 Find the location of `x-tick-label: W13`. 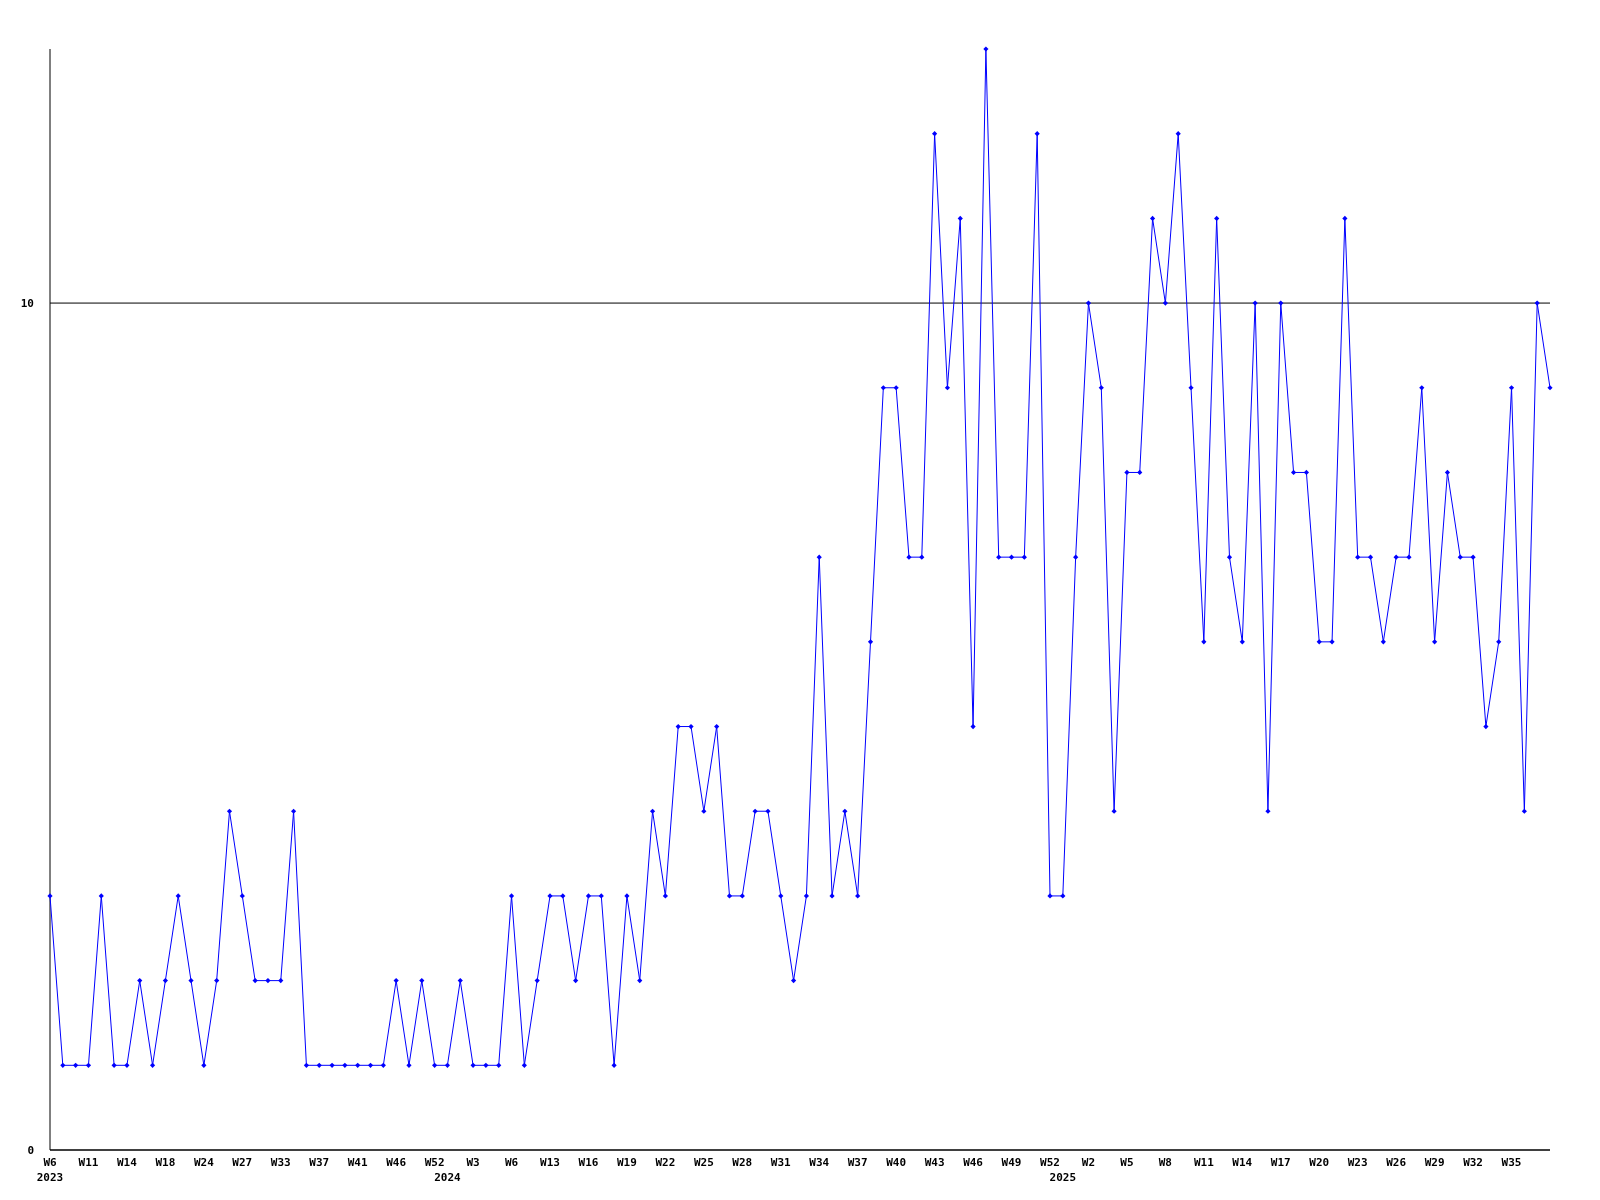

x-tick-label: W13 is located at coordinates (550, 1162).